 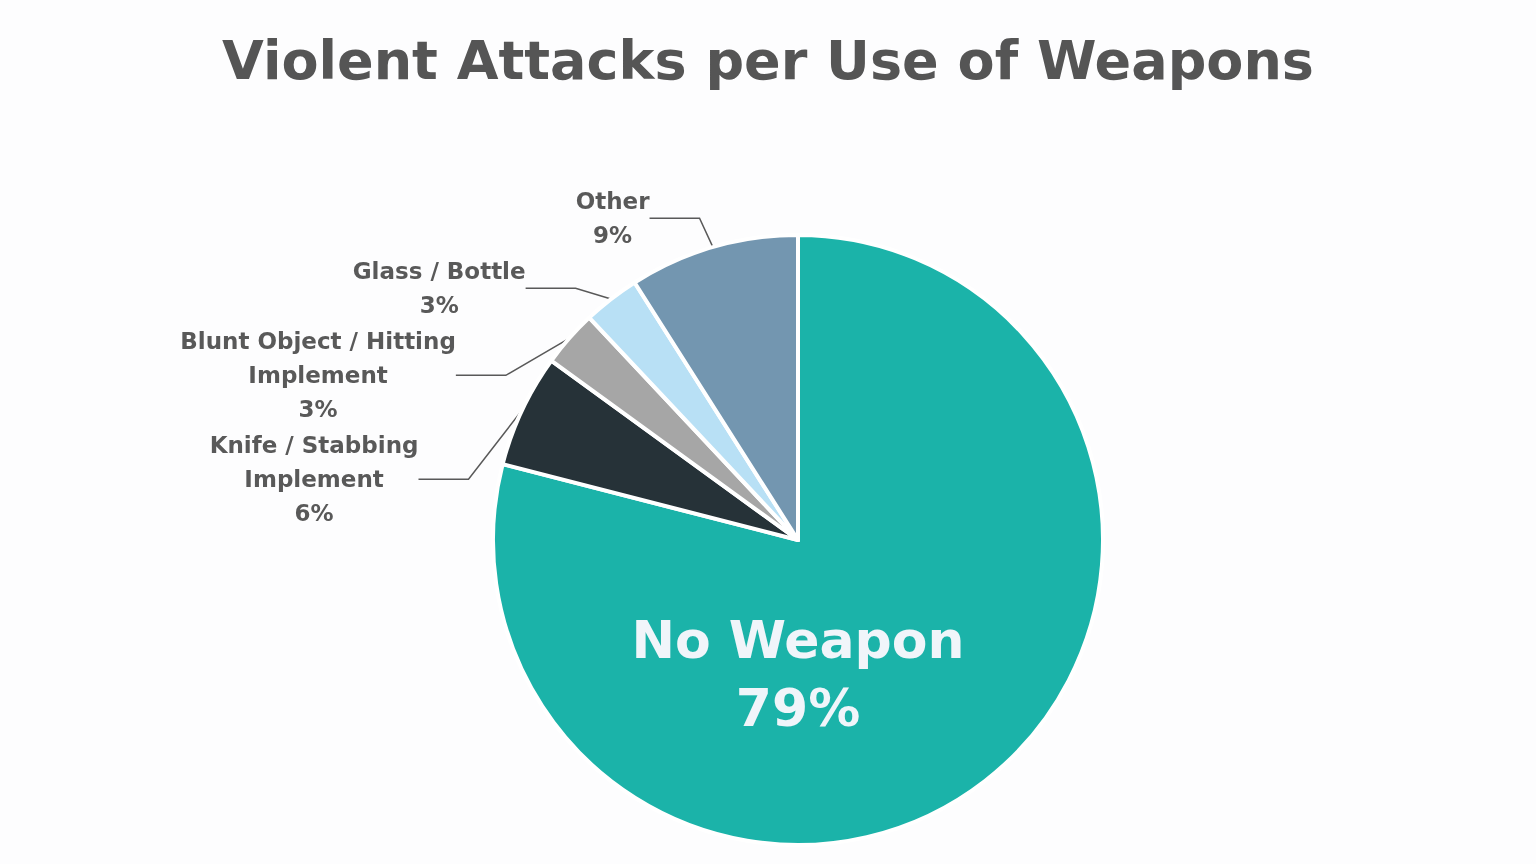 What do you see at coordinates (798, 708) in the screenshot?
I see `data-label: 79%` at bounding box center [798, 708].